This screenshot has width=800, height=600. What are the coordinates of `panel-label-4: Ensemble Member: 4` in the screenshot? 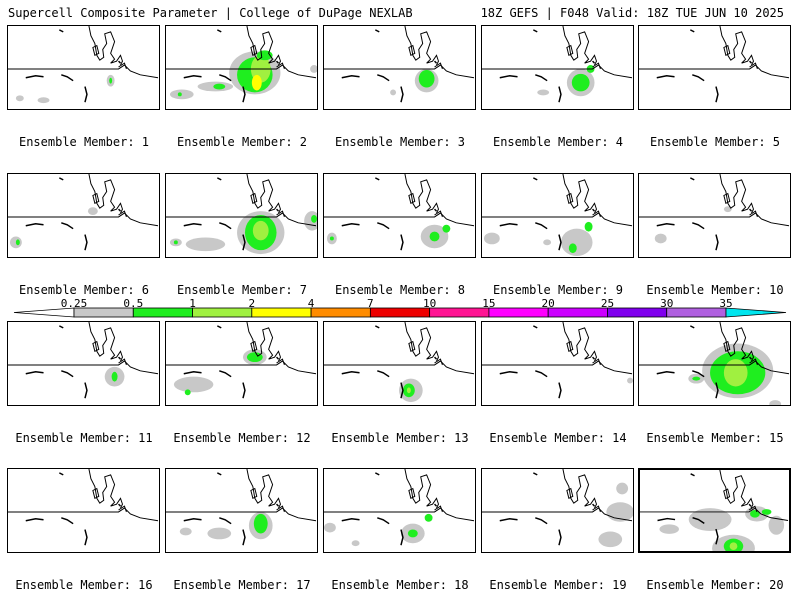 It's located at (558, 142).